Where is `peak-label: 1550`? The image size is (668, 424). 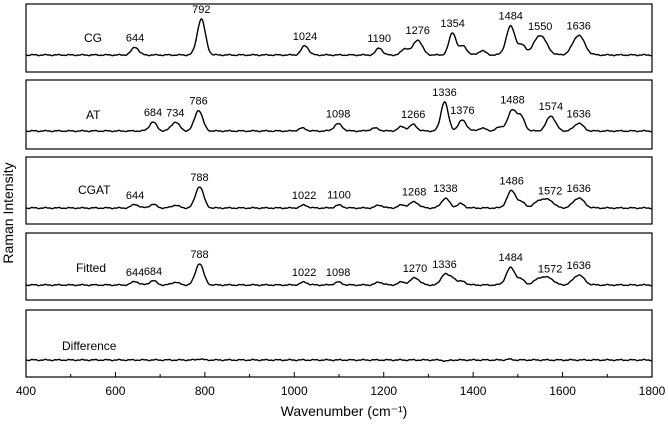
peak-label: 1550 is located at coordinates (540, 27).